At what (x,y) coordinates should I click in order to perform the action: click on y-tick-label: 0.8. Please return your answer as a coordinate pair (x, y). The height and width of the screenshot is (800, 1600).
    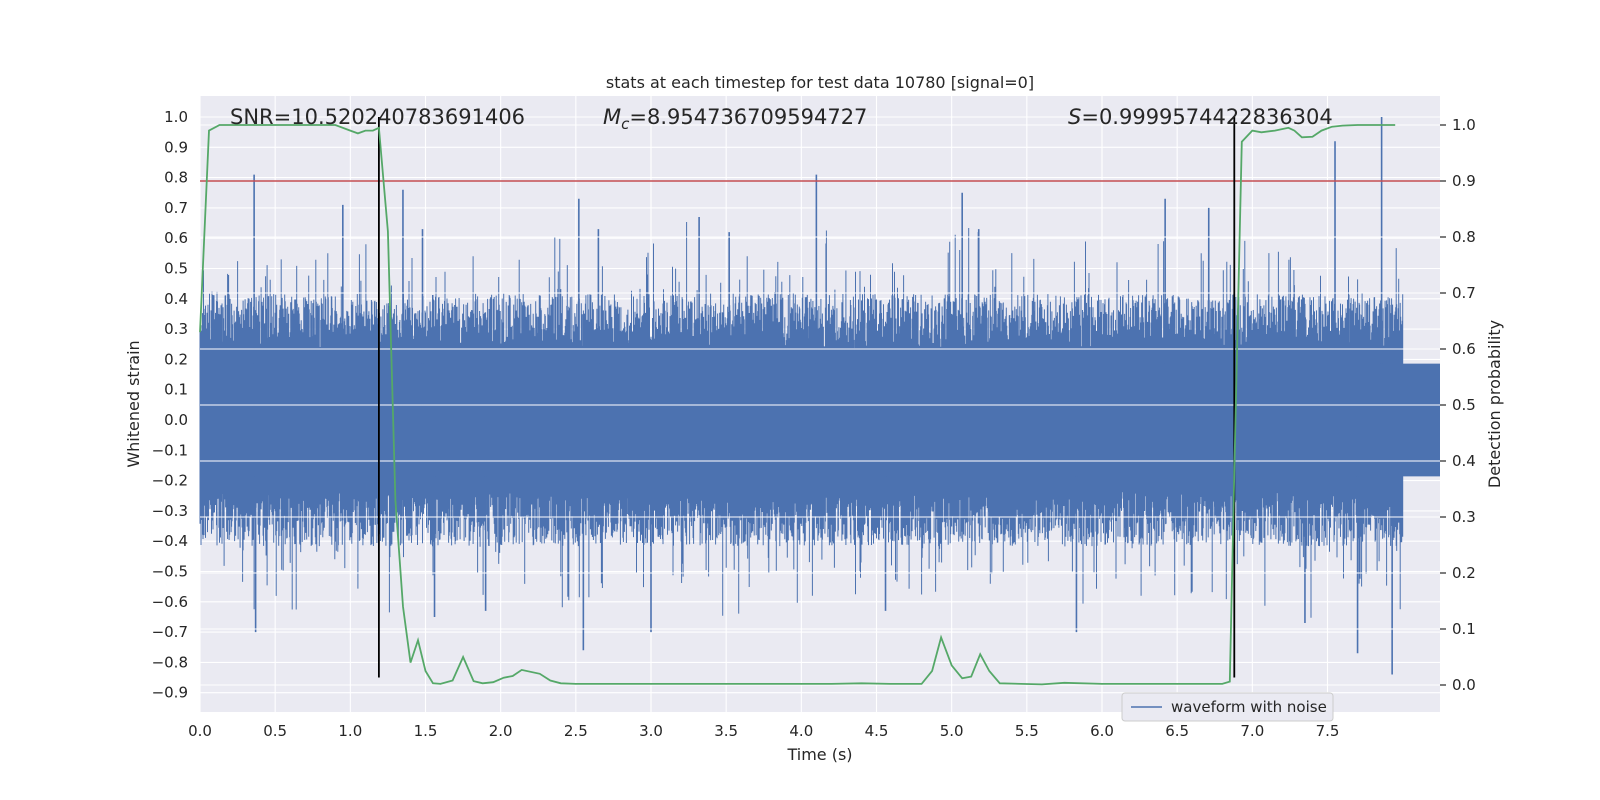
    Looking at the image, I should click on (176, 178).